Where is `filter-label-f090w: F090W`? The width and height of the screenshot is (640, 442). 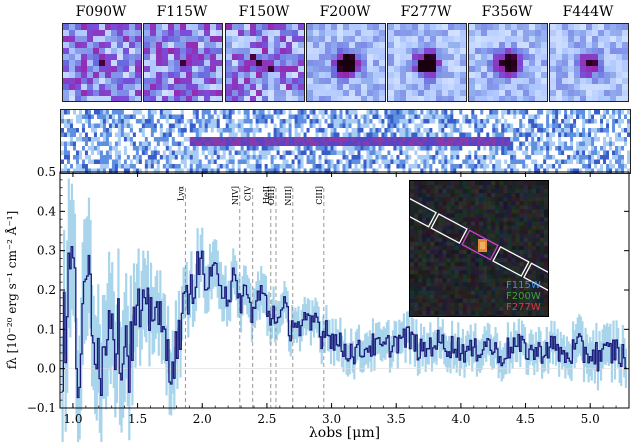
filter-label-f090w: F090W is located at coordinates (101, 12).